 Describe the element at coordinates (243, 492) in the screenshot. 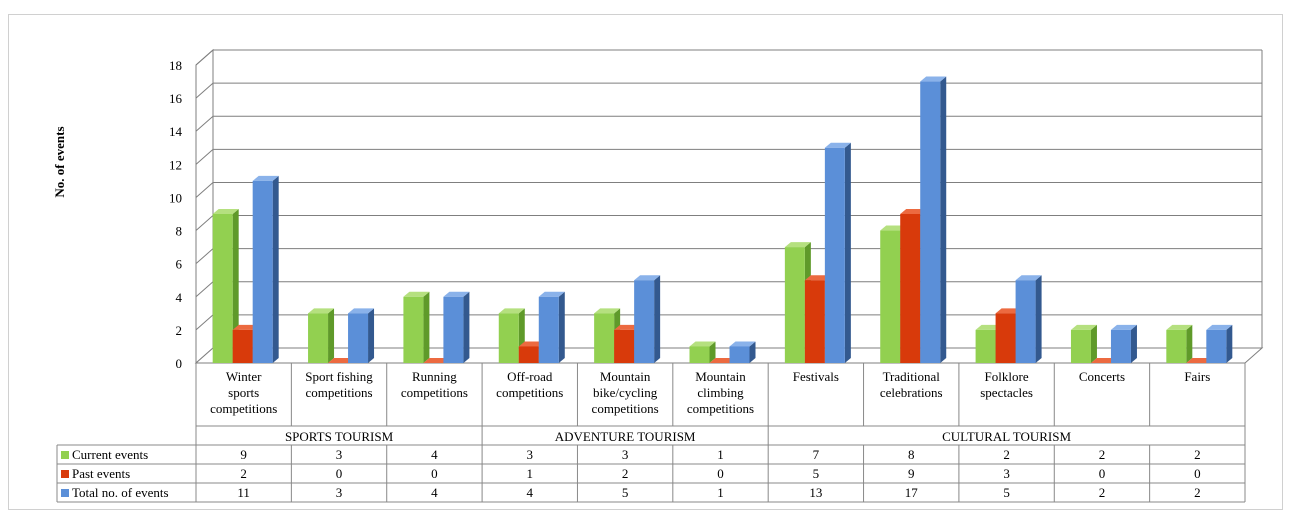

I see `data-label: 11` at that location.